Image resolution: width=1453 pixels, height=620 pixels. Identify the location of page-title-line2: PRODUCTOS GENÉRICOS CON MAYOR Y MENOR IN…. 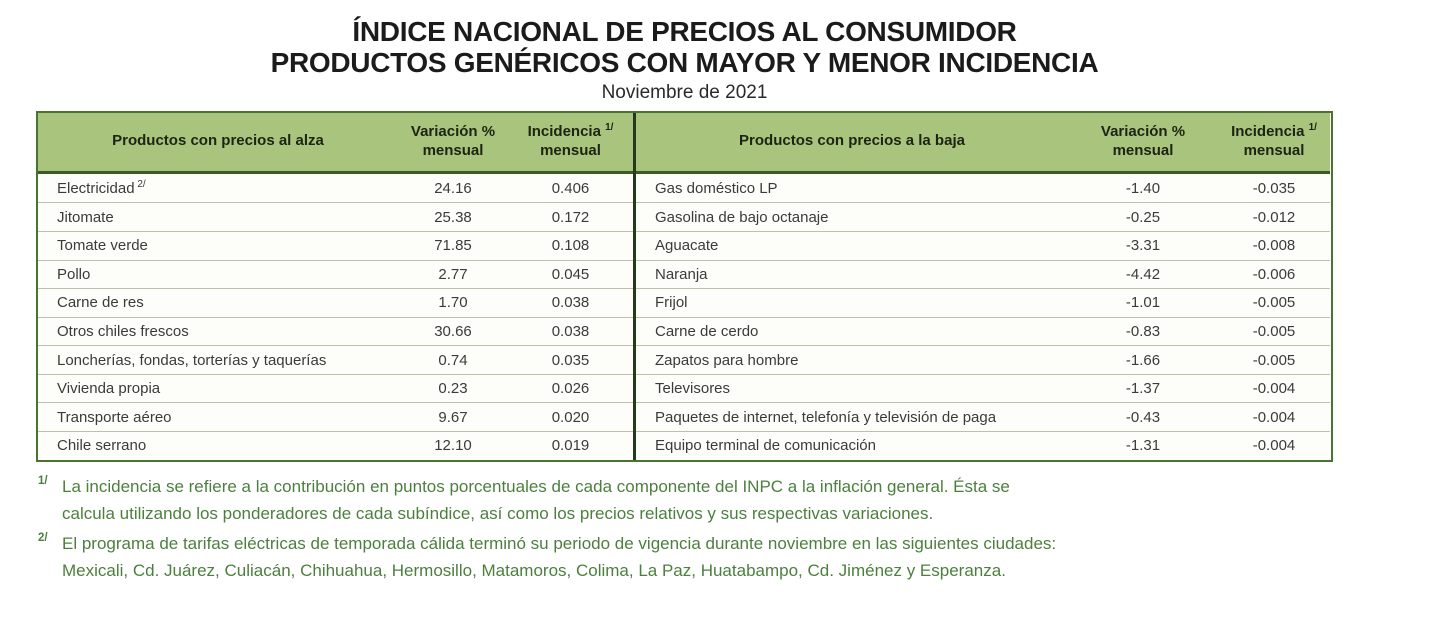
(684, 63).